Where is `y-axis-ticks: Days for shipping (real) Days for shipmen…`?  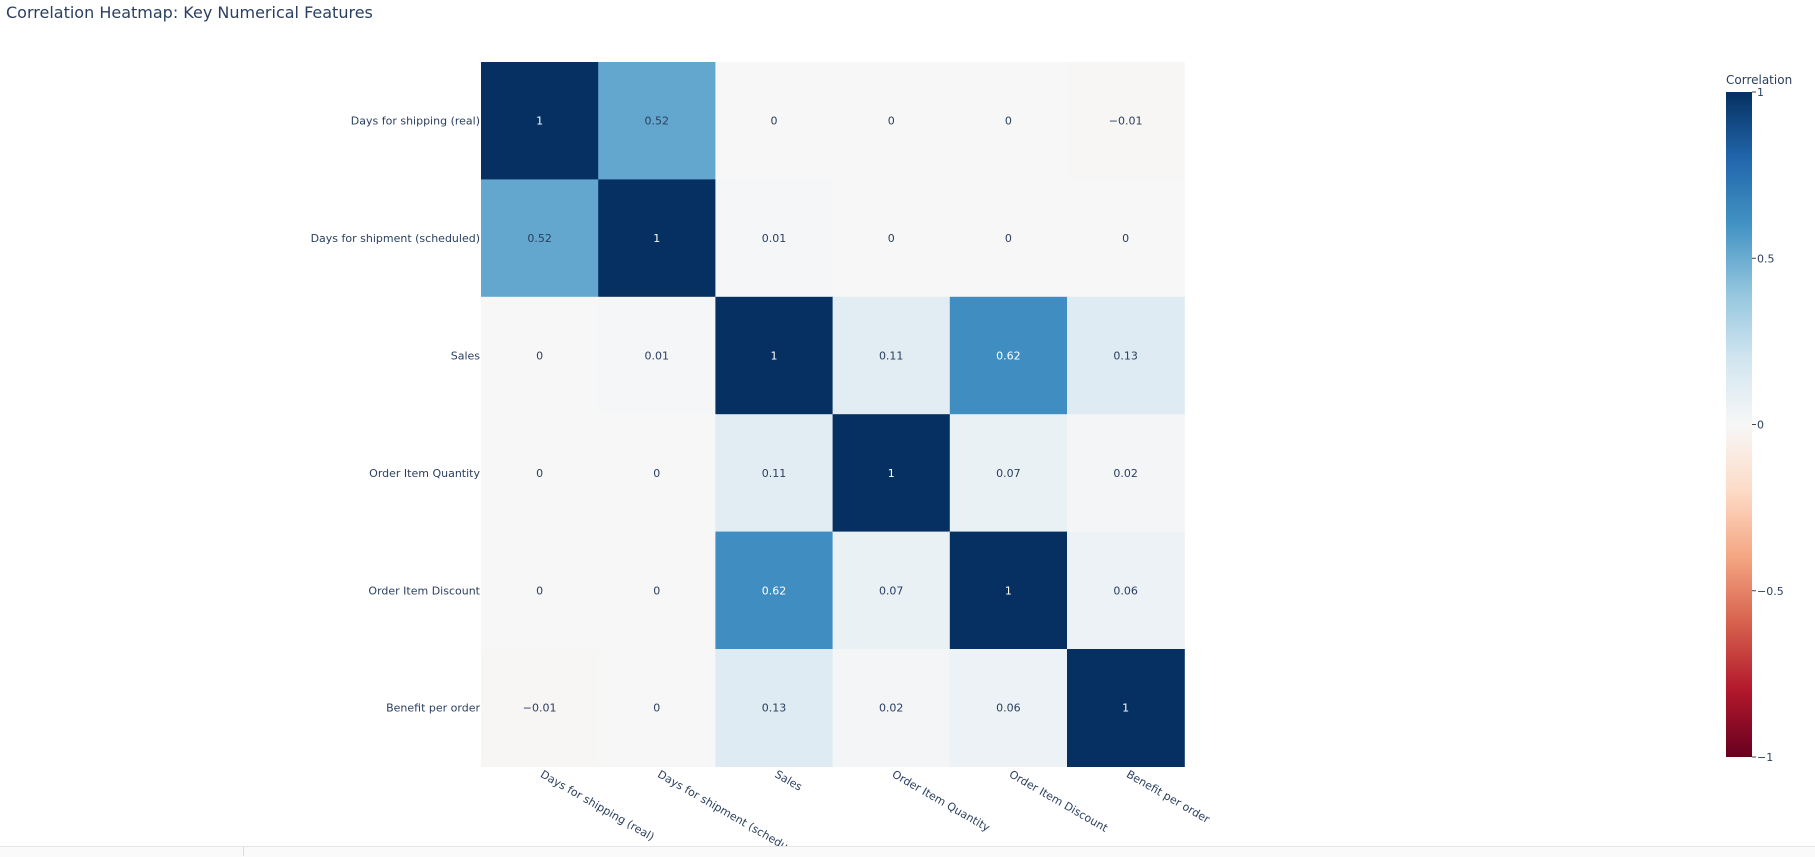 y-axis-ticks: Days for shipping (real) Days for shipmen… is located at coordinates (396, 415).